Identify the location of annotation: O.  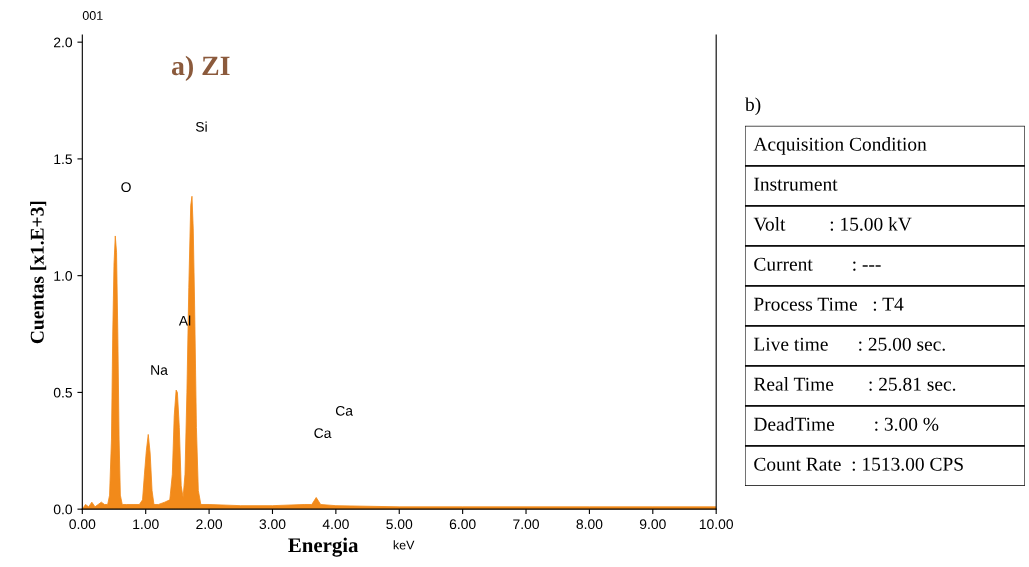
(126, 187).